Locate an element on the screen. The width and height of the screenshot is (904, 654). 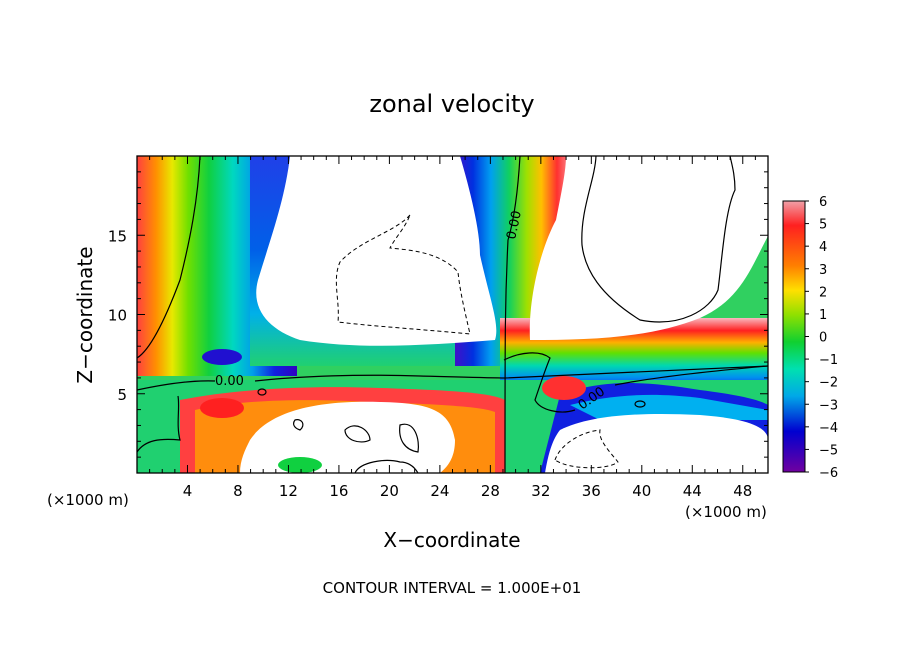
y-tick-label: 15 is located at coordinates (117, 236).